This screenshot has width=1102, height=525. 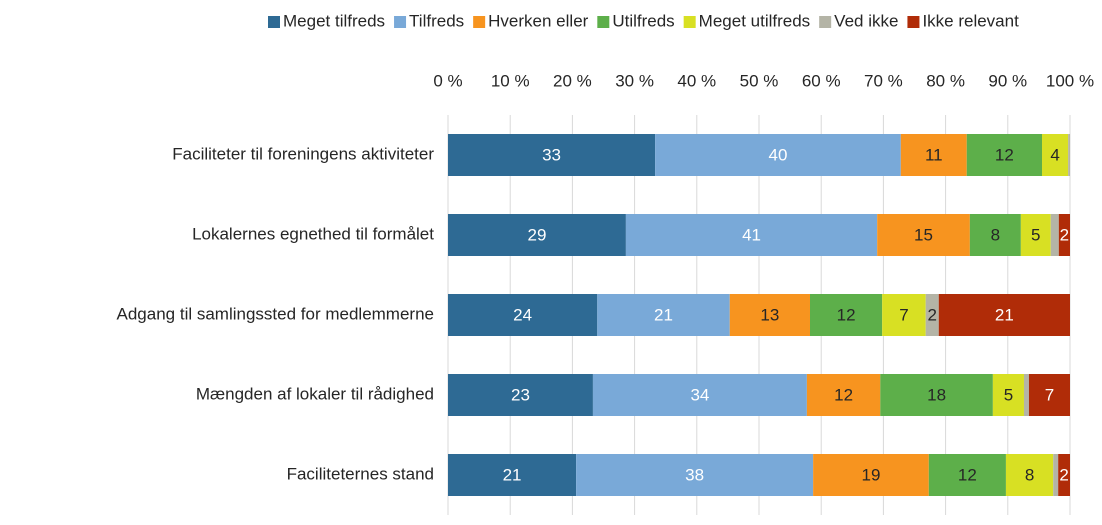 I want to click on x-tick-label: 20 %, so click(x=572, y=80).